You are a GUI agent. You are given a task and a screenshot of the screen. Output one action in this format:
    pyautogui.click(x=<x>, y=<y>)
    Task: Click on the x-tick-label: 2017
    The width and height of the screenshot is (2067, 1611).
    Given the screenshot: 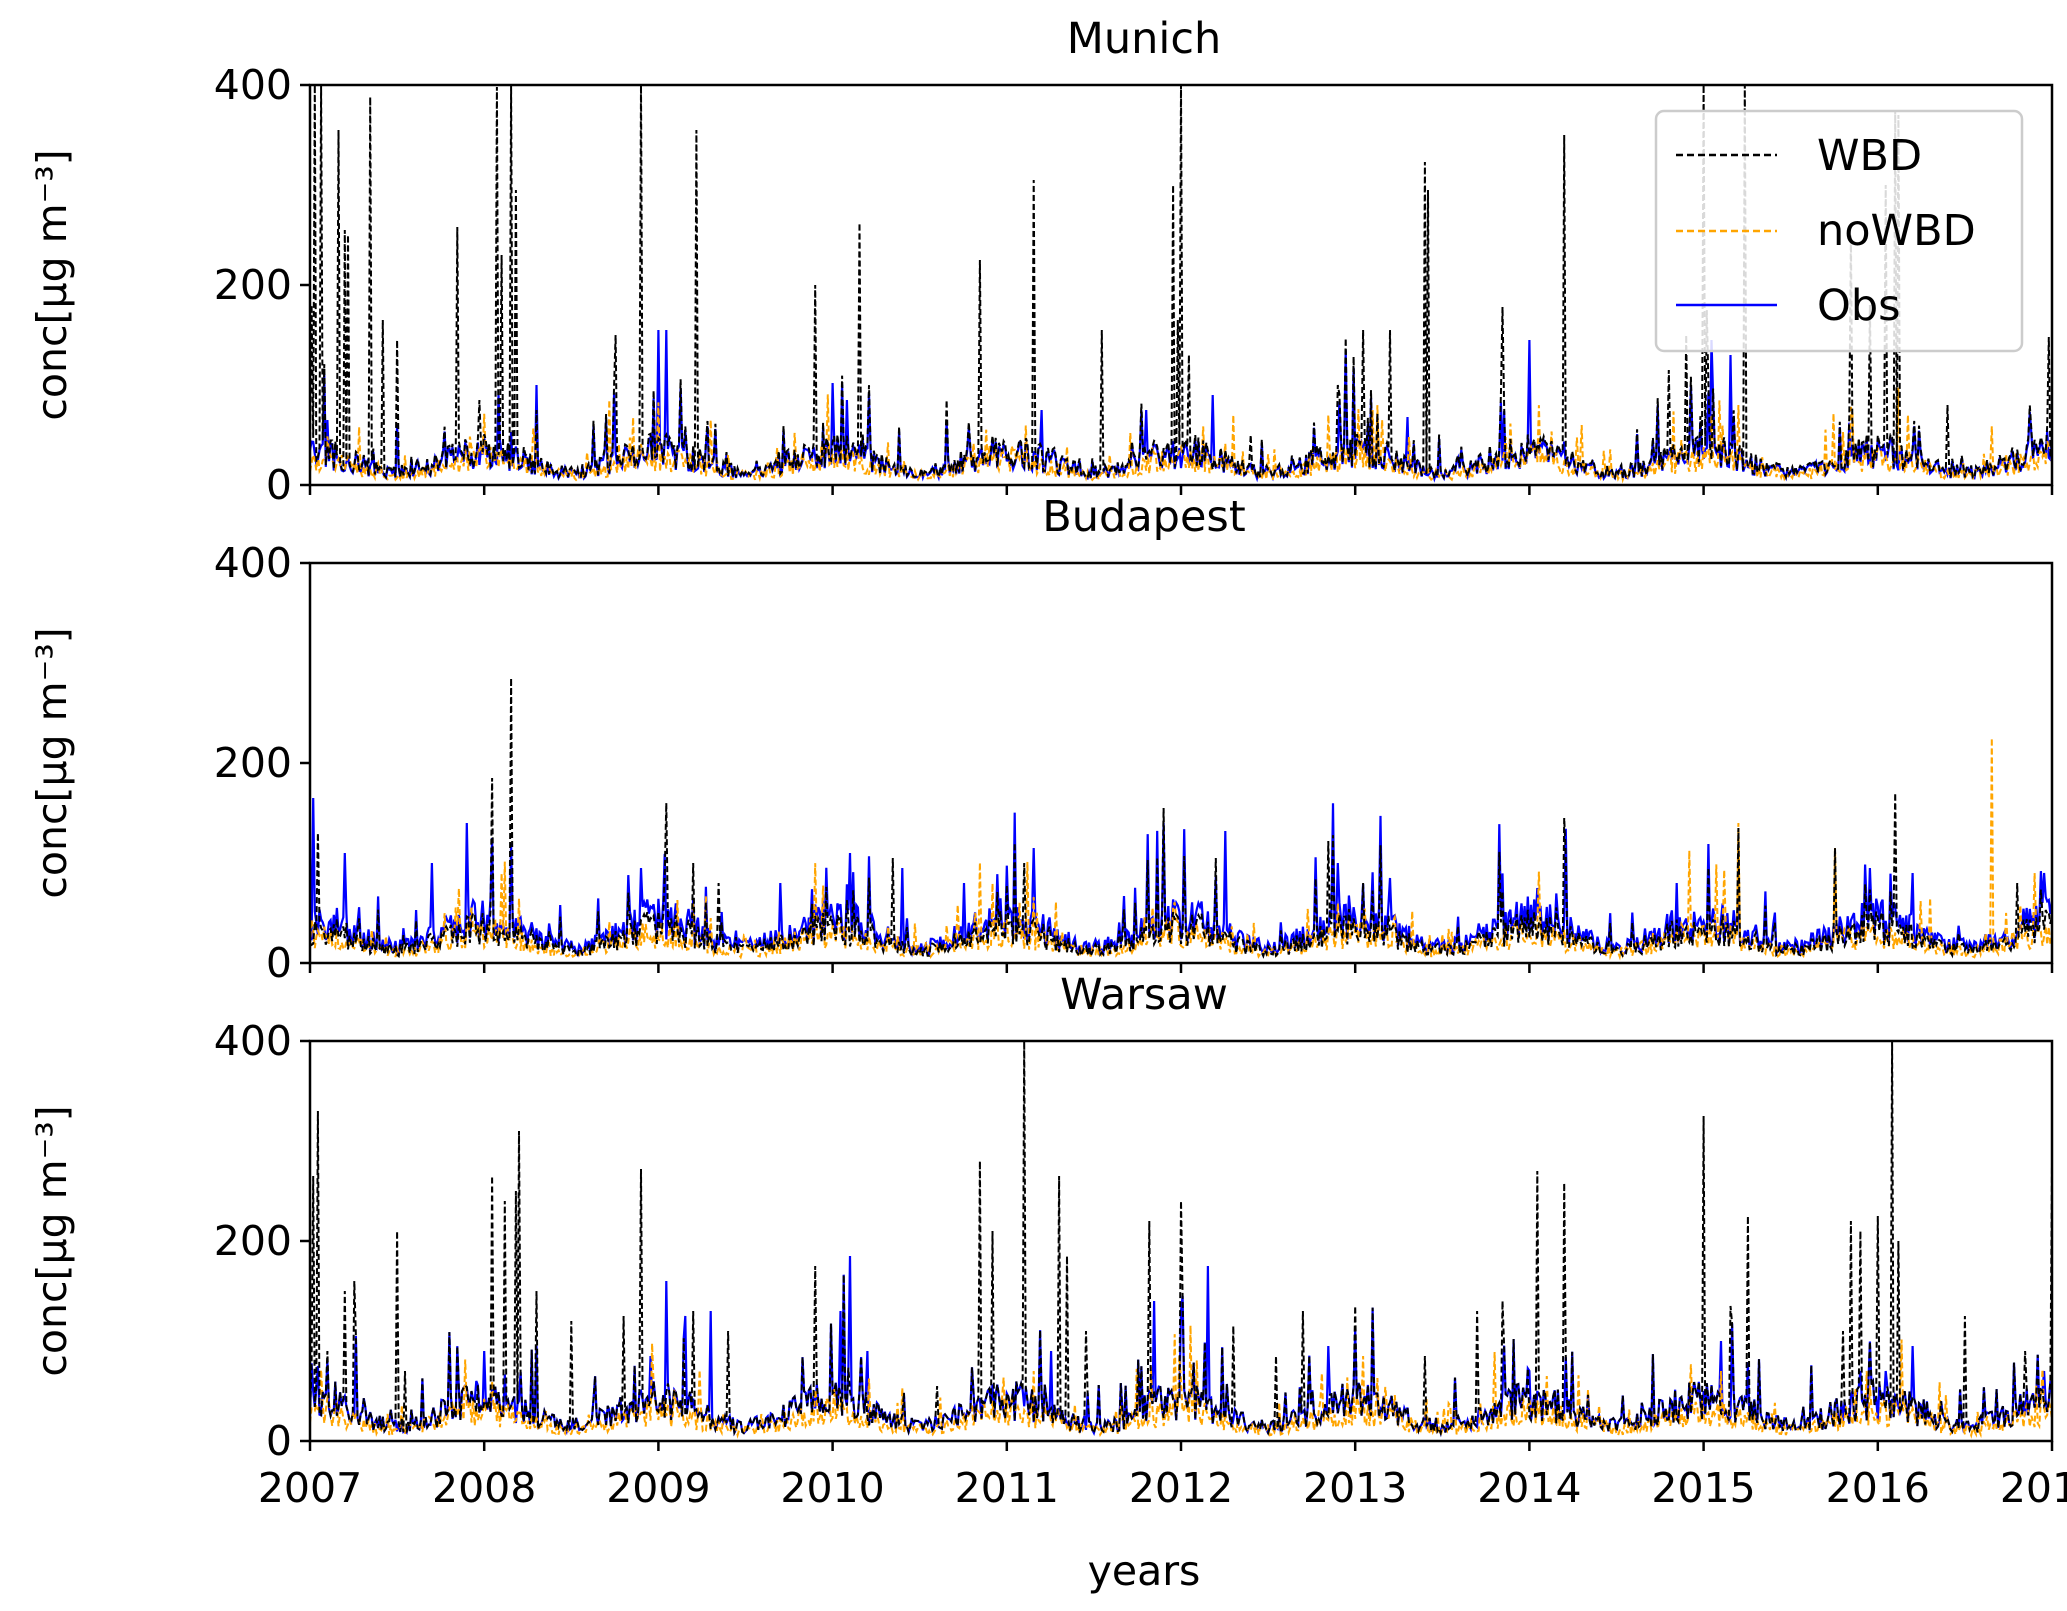 What is the action you would take?
    pyautogui.click(x=2033, y=1488)
    